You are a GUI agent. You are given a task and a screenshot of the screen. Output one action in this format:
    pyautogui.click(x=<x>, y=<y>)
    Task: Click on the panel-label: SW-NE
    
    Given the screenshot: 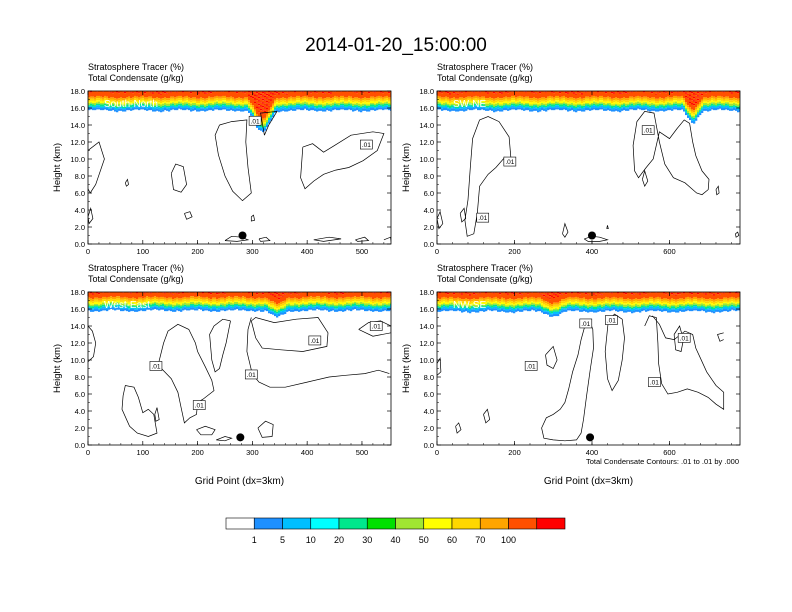 What is the action you would take?
    pyautogui.click(x=469, y=104)
    